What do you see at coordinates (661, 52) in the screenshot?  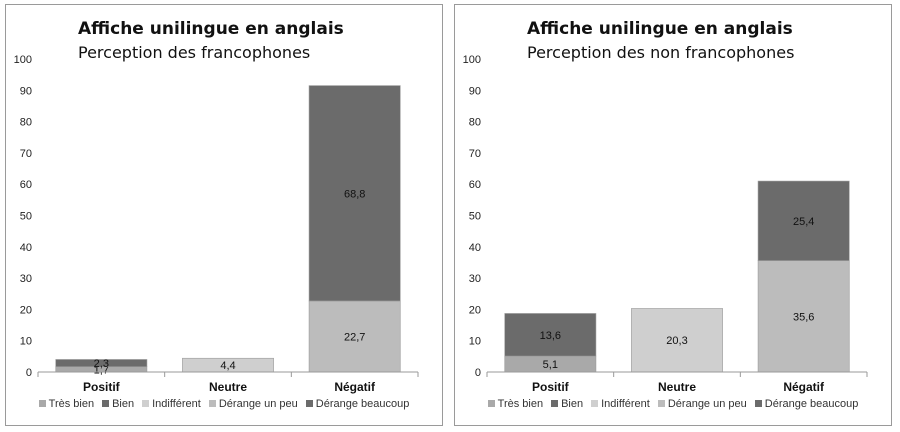 I see `chart-subtitle: Perception des non francophones` at bounding box center [661, 52].